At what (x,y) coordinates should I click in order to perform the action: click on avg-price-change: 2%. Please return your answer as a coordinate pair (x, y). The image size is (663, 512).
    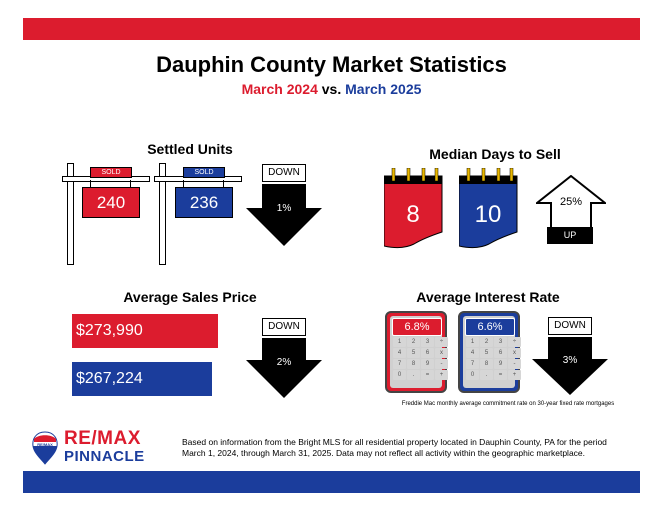
    Looking at the image, I should click on (284, 362).